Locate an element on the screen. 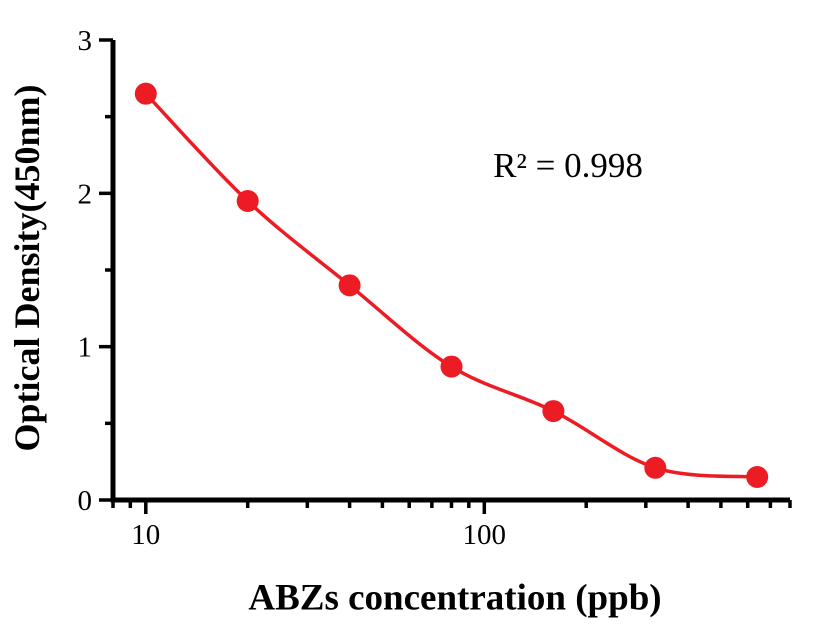 The width and height of the screenshot is (816, 640). y-axis-title: Optical Density(450nm) is located at coordinates (27, 268).